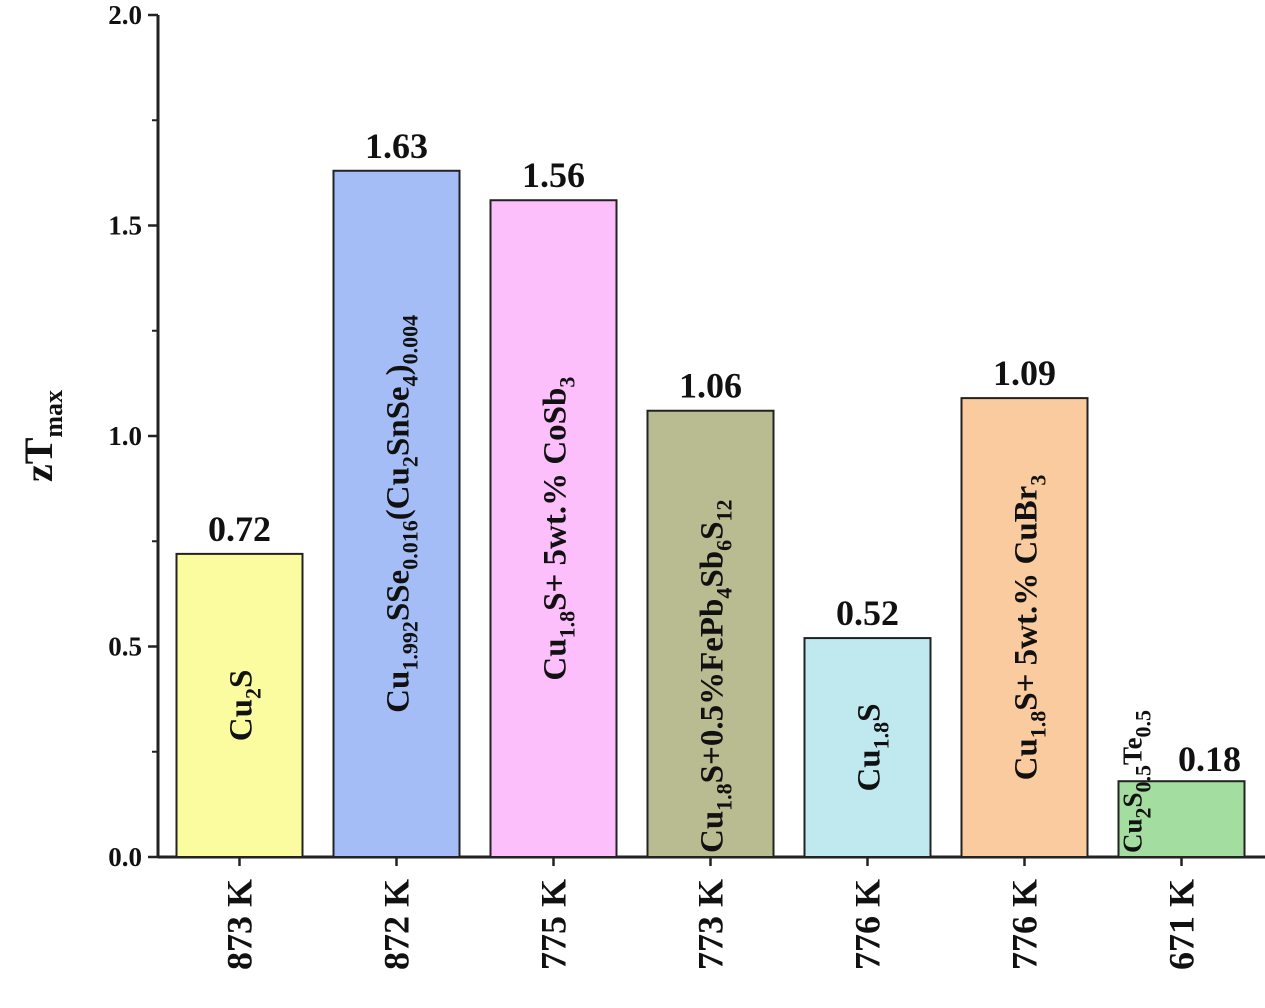  Describe the element at coordinates (710, 386) in the screenshot. I see `bar-value-label: 1.06` at that location.